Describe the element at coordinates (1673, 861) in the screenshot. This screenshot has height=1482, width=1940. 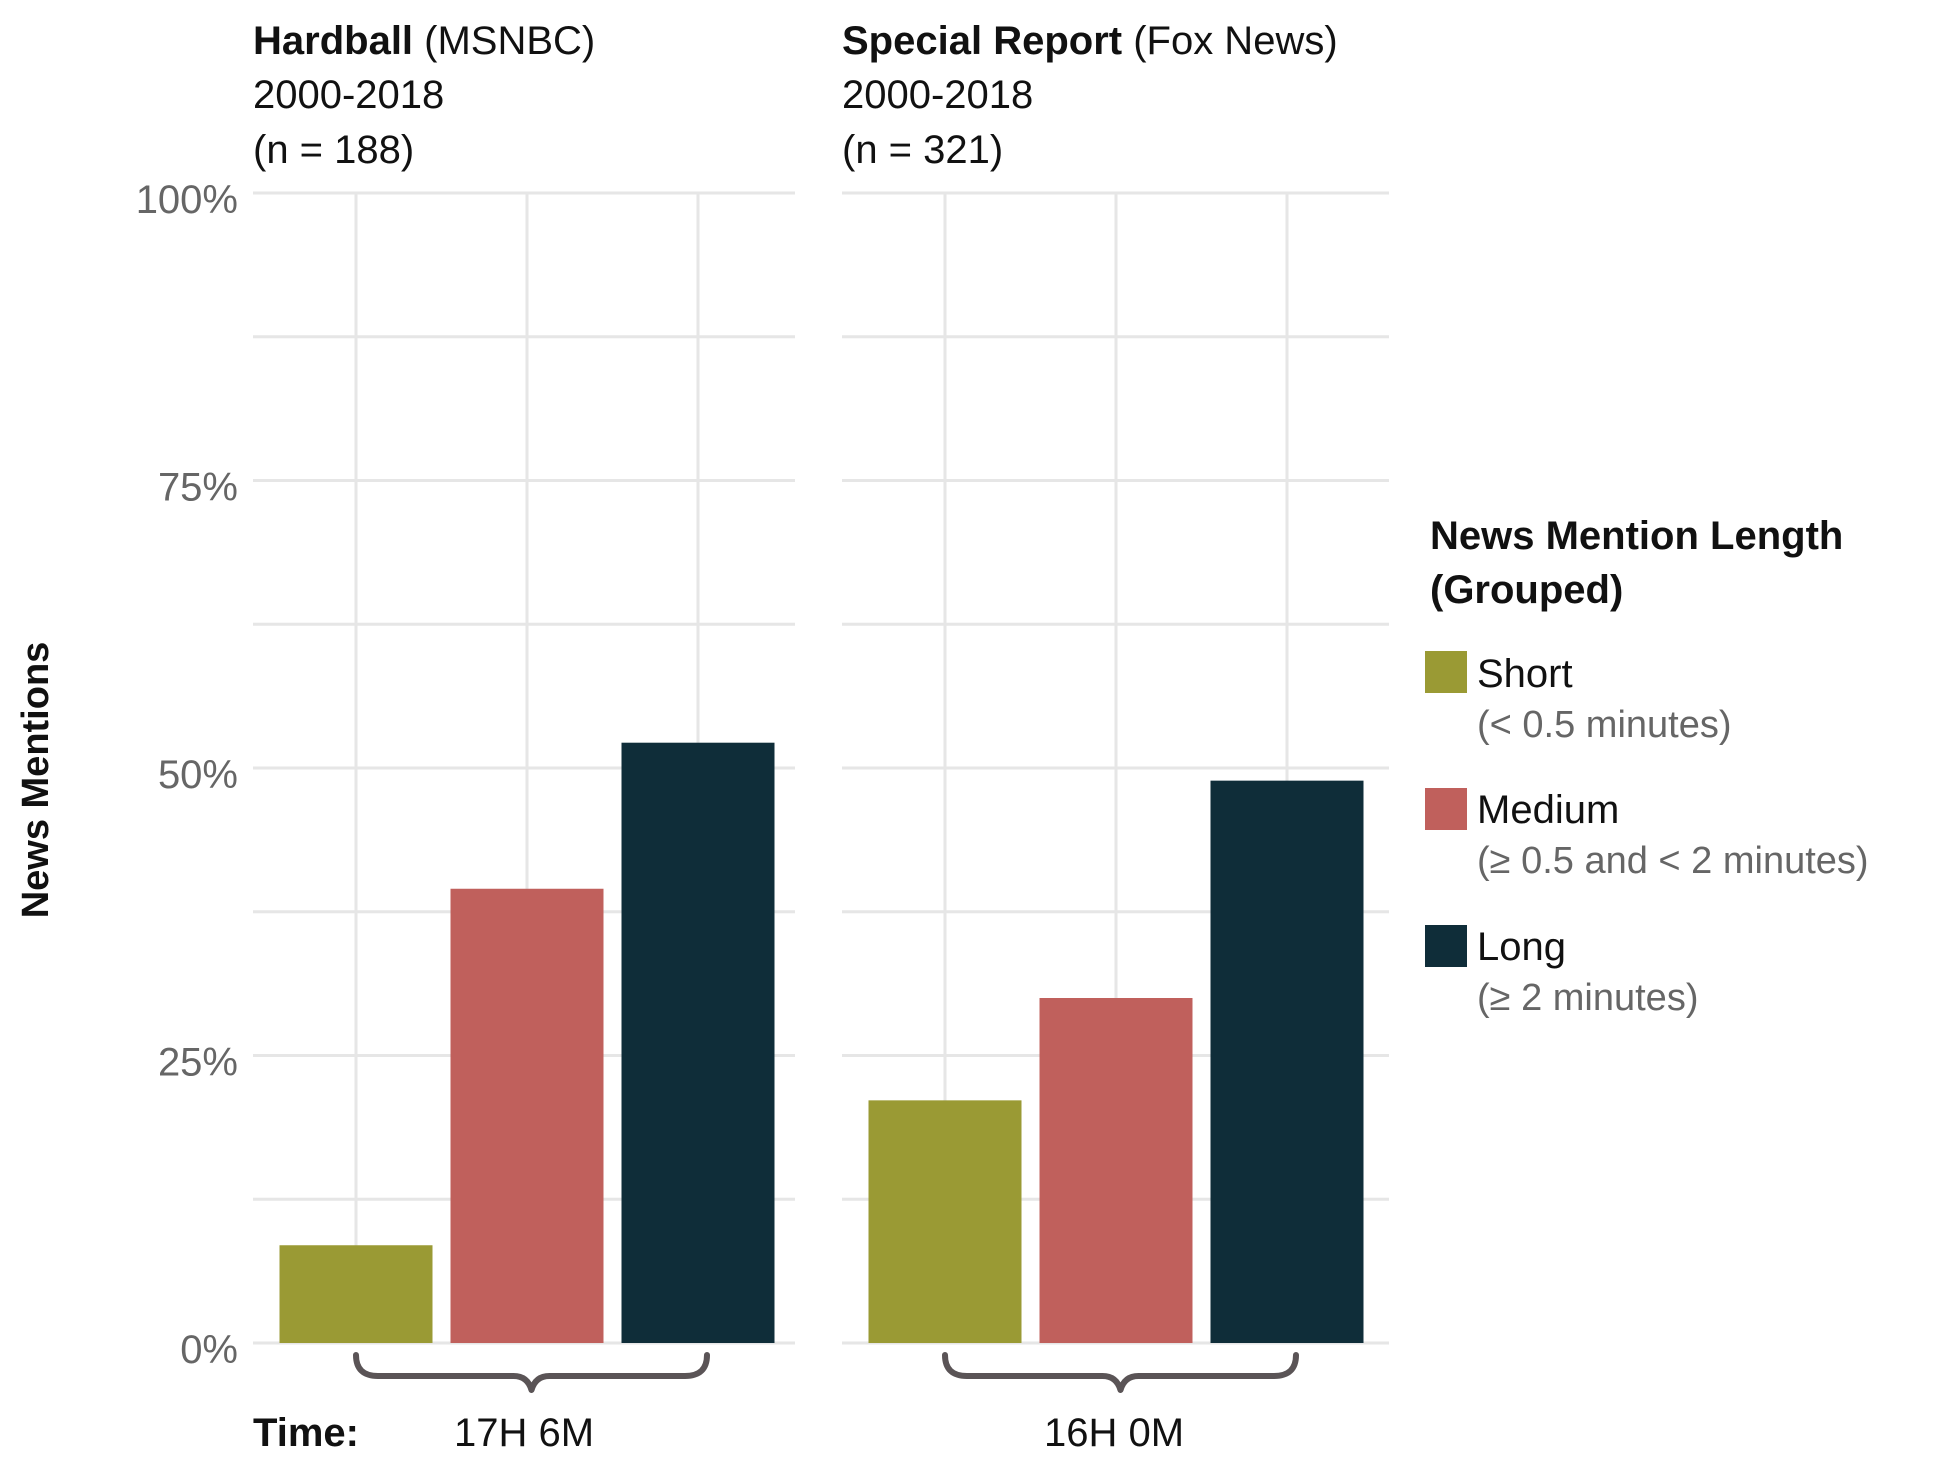
I see `legend-sub-medium: (≥ 0.5 and < 2 minutes)` at that location.